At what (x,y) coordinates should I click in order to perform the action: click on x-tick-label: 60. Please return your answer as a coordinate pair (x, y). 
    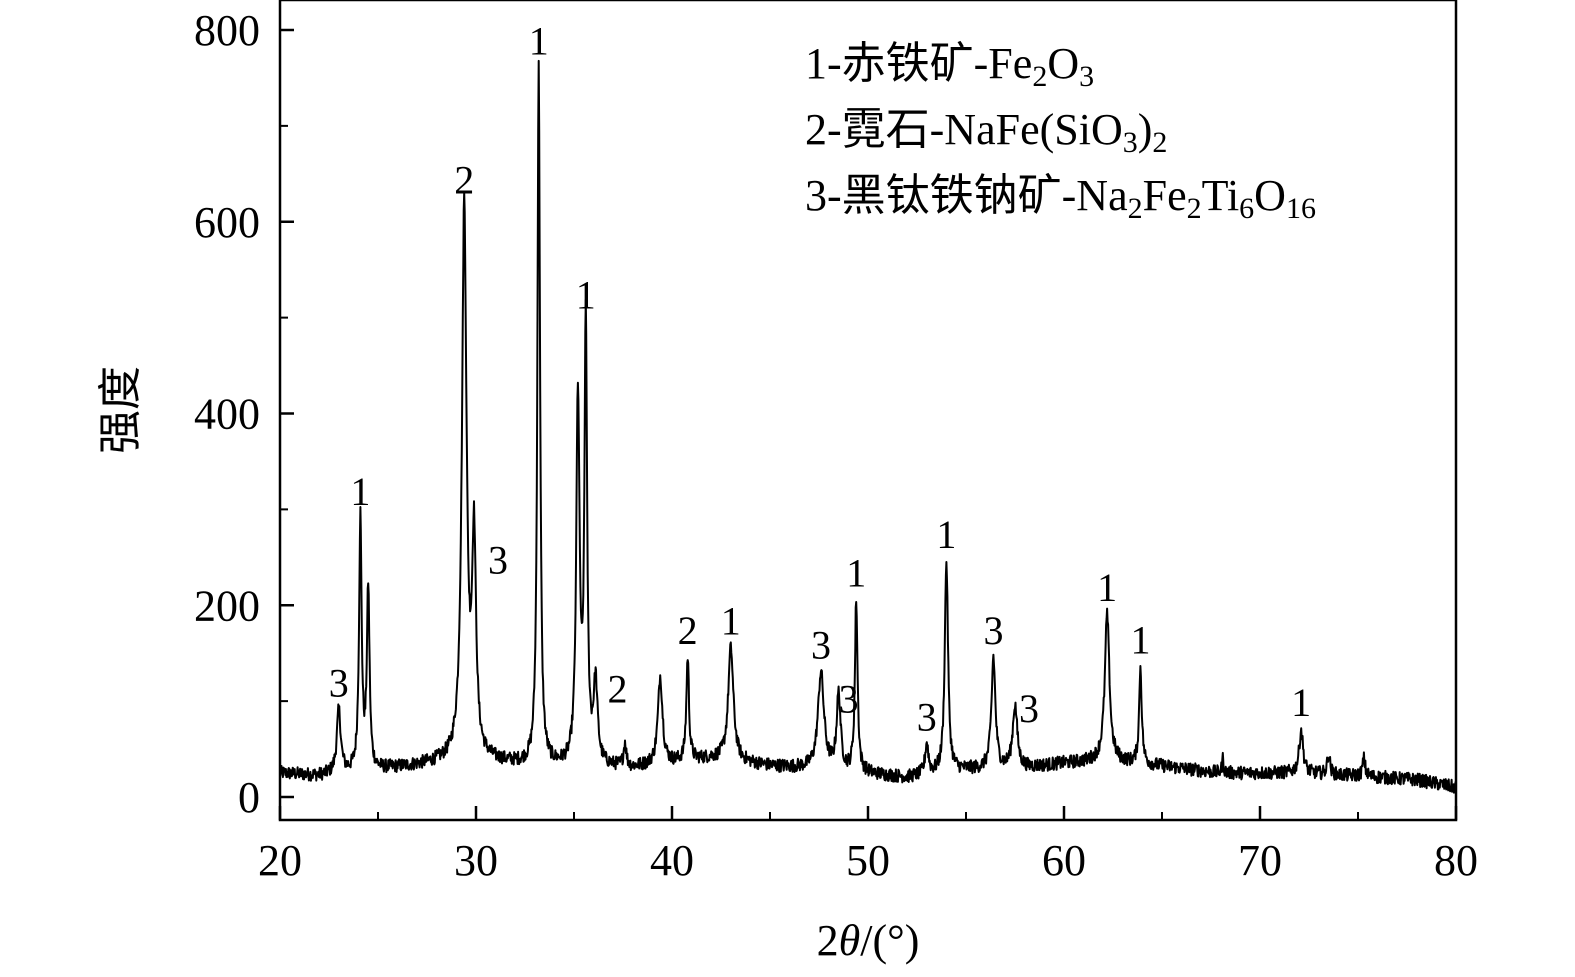
    Looking at the image, I should click on (1064, 860).